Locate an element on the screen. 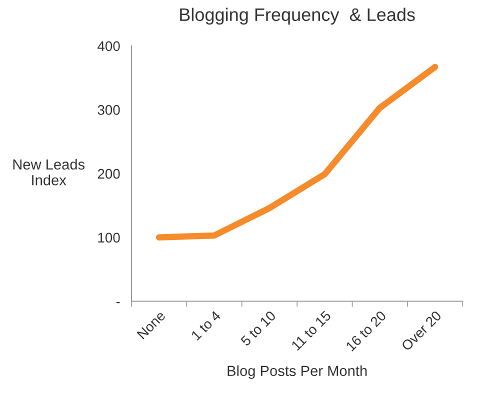  y-tick-label: 200 is located at coordinates (109, 173).